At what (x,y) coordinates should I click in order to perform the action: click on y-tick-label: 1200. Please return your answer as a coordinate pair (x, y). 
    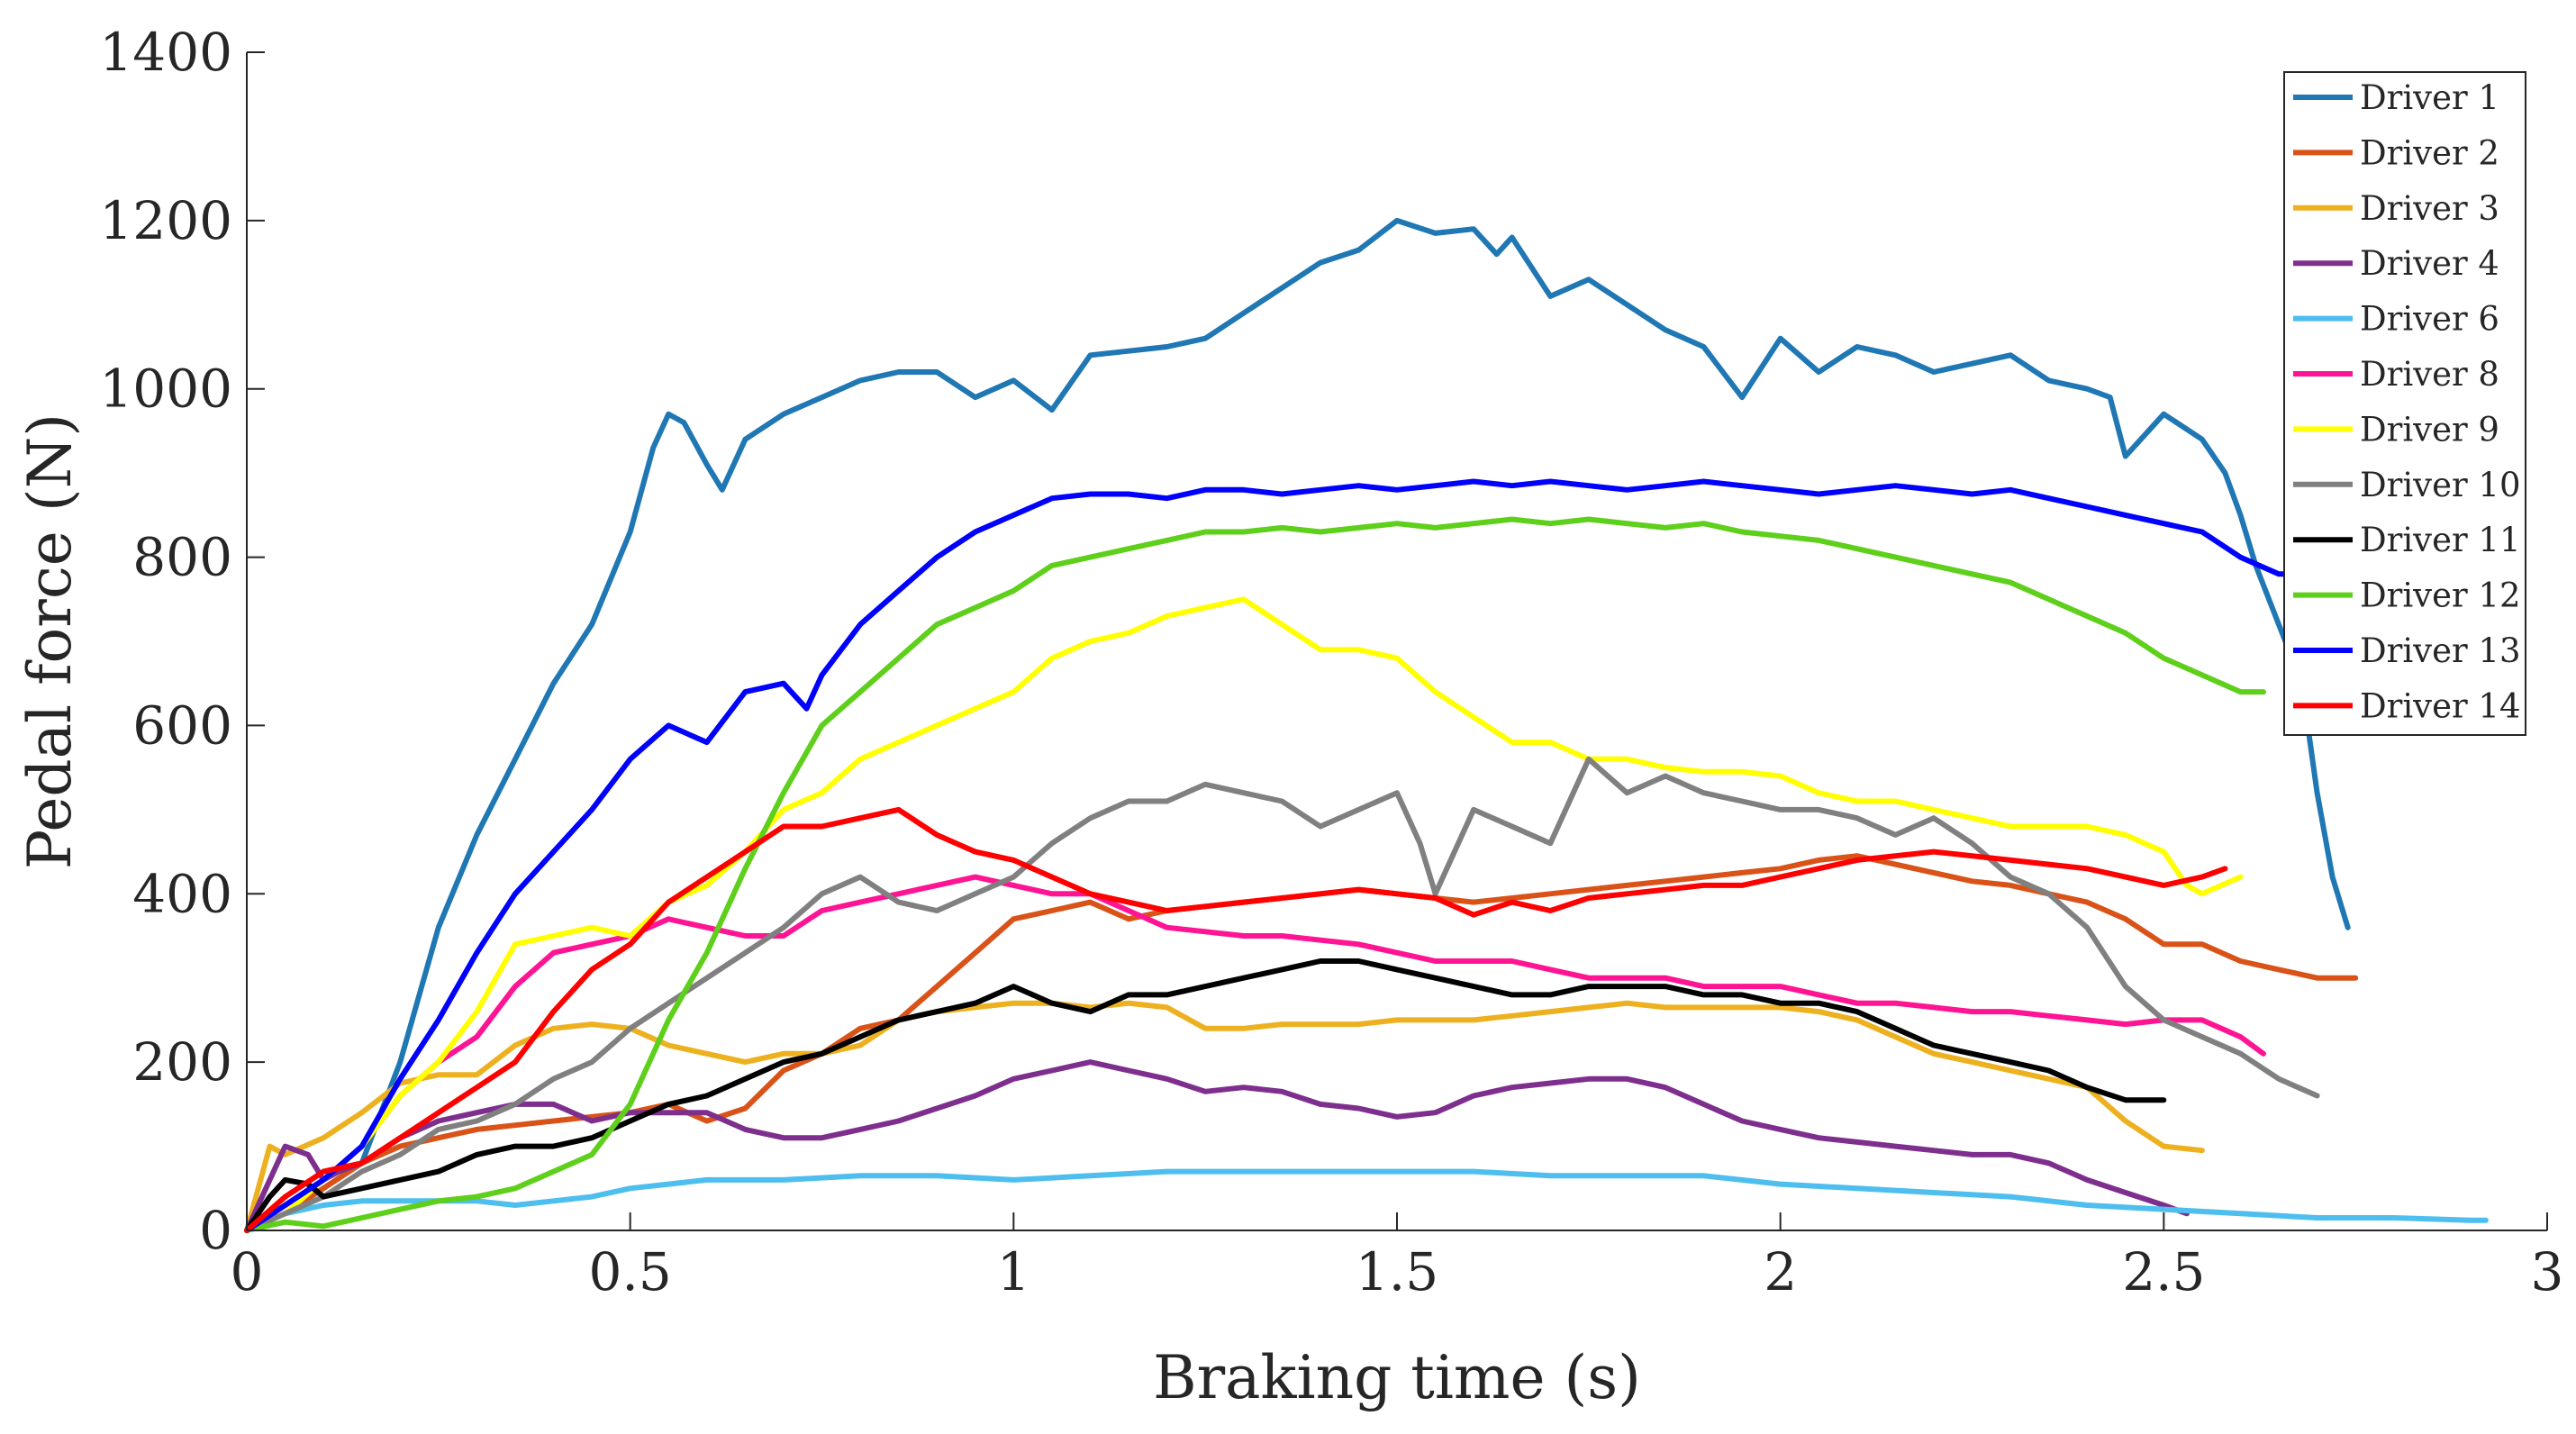
    Looking at the image, I should click on (165, 220).